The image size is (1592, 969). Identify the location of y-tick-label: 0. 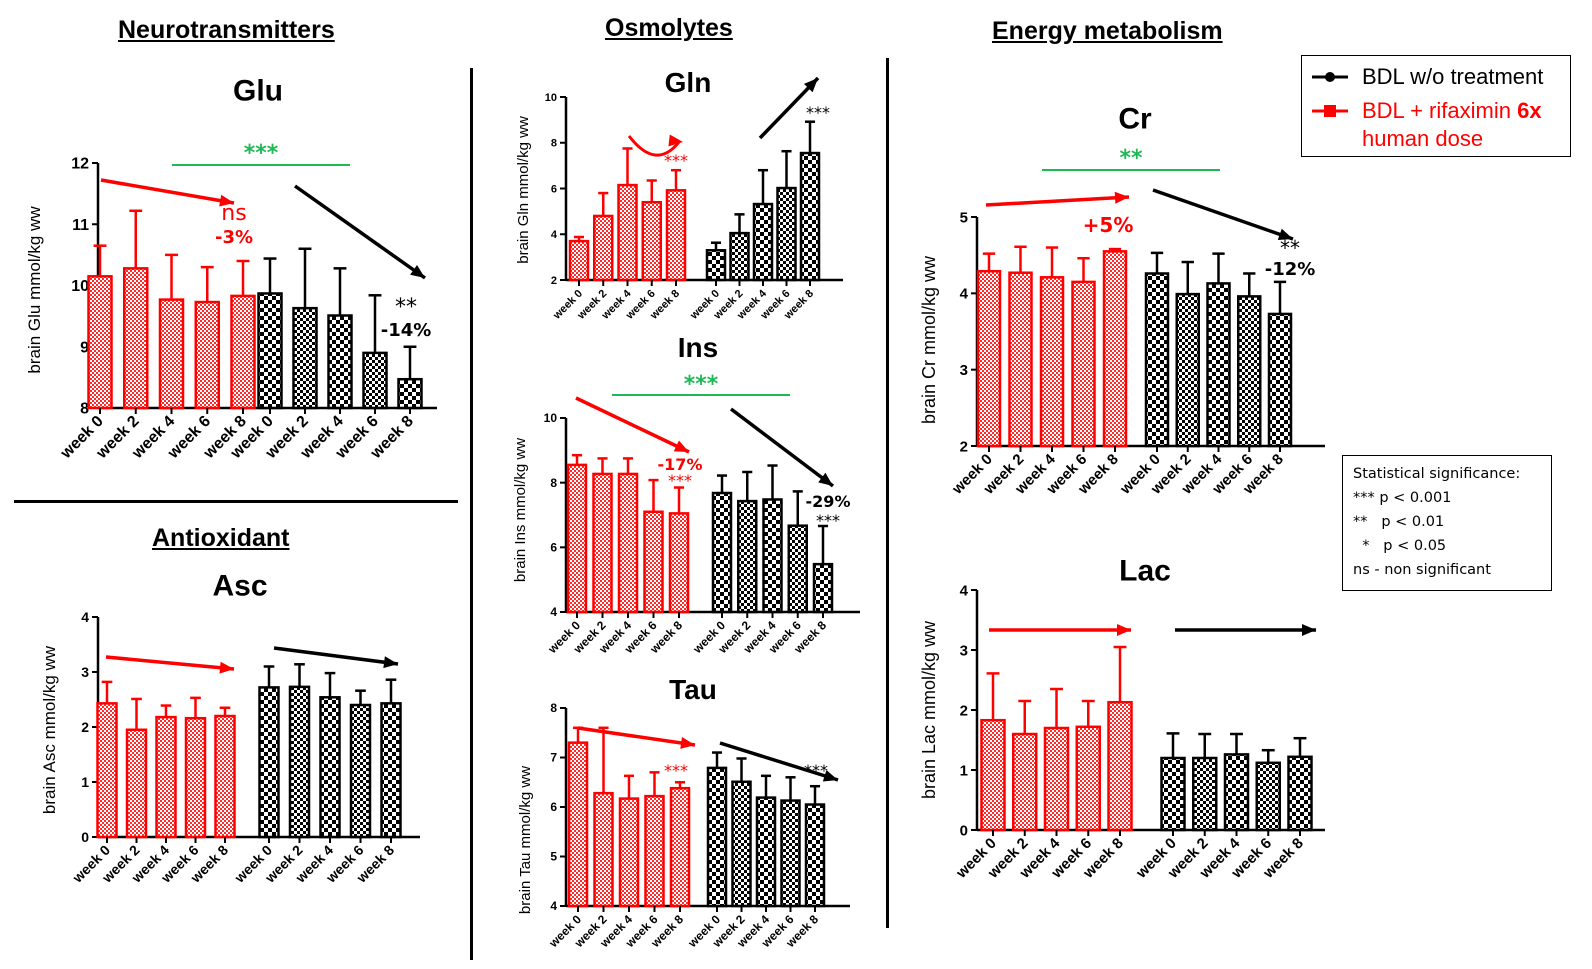
(85, 837).